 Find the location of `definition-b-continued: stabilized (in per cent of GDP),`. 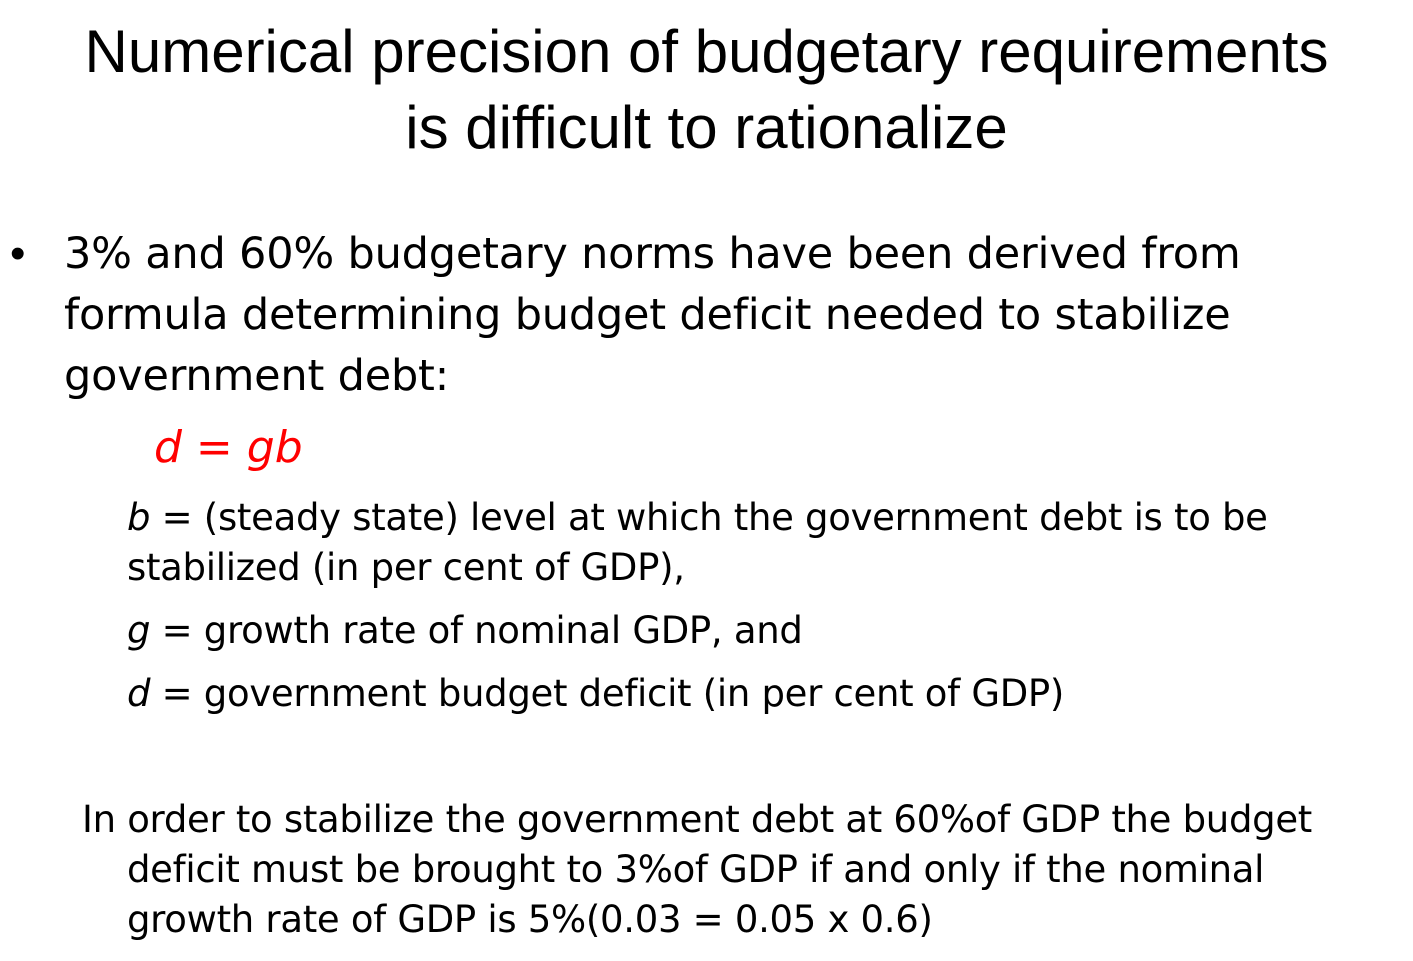

definition-b-continued: stabilized (in per cent of GDP), is located at coordinates (406, 567).